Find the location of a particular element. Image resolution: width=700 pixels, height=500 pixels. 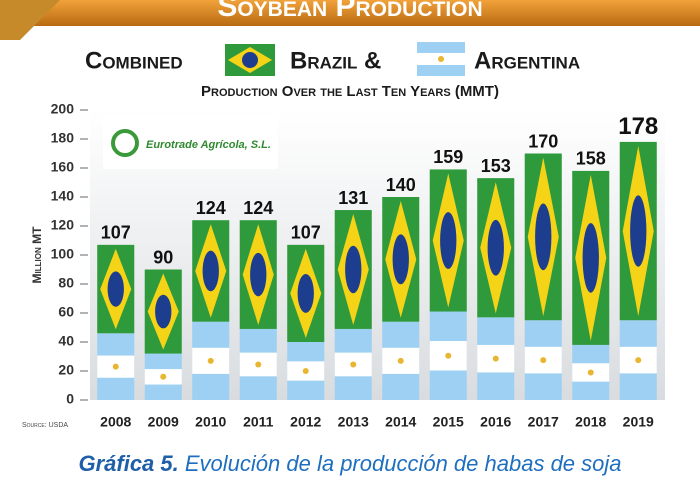

banner-corner is located at coordinates (30, 20).